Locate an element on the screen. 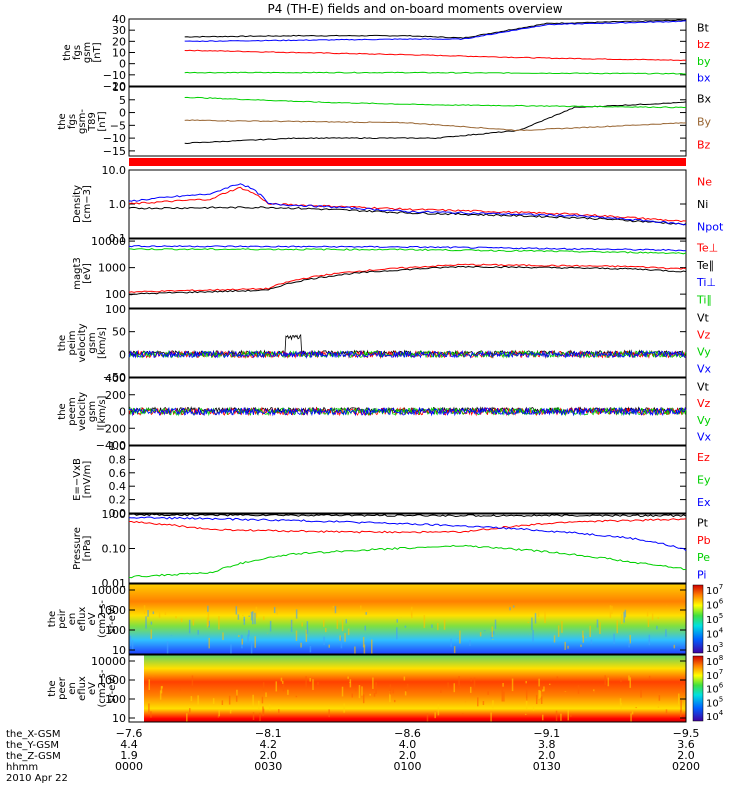  y-axis-label: eflux is located at coordinates (82, 688).